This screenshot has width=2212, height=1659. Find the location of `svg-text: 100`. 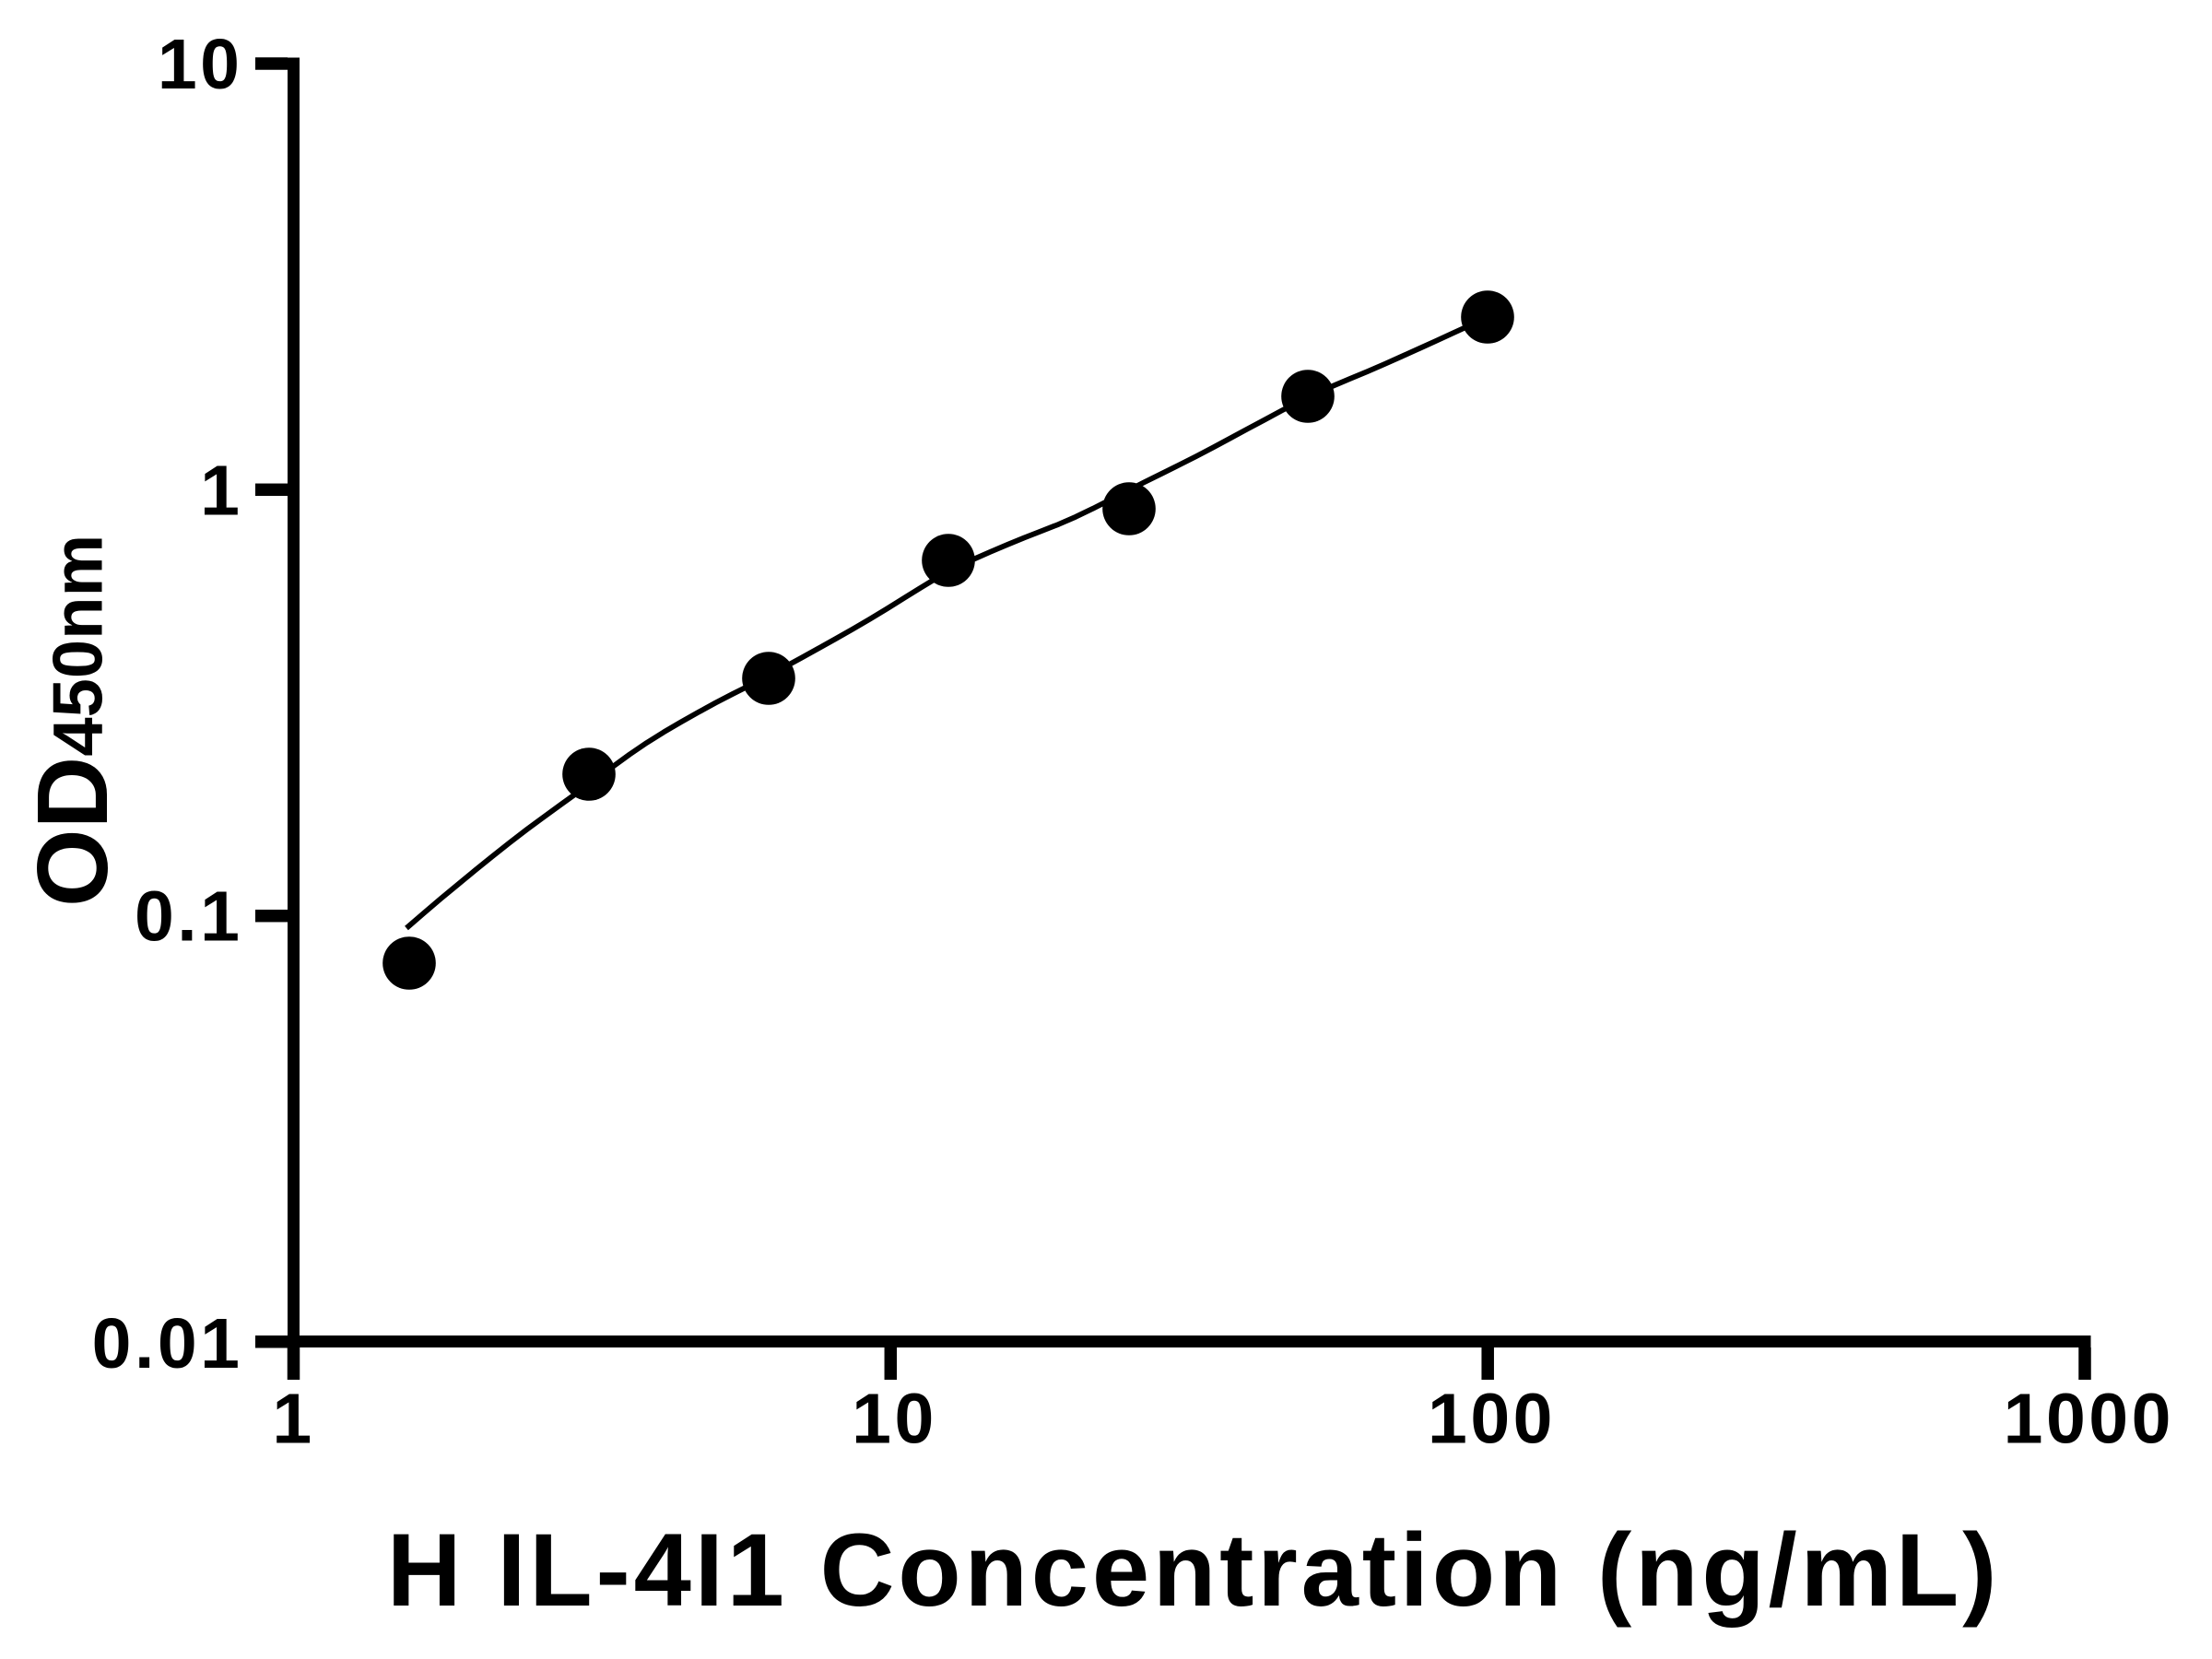

svg-text: 100 is located at coordinates (1492, 1419).